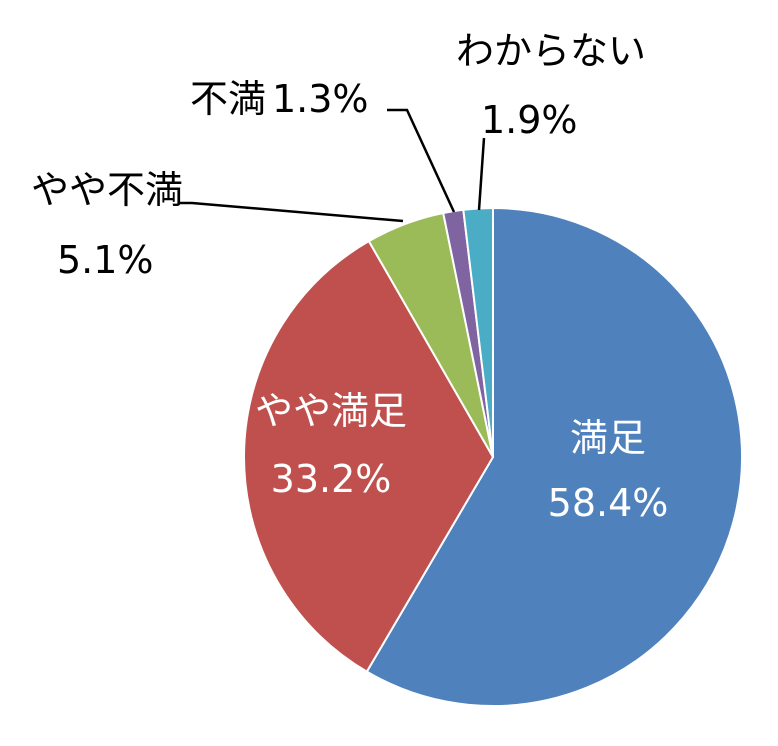 Image resolution: width=778 pixels, height=746 pixels. What do you see at coordinates (291, 212) in the screenshot?
I see `leader-line-yaya-fuman` at bounding box center [291, 212].